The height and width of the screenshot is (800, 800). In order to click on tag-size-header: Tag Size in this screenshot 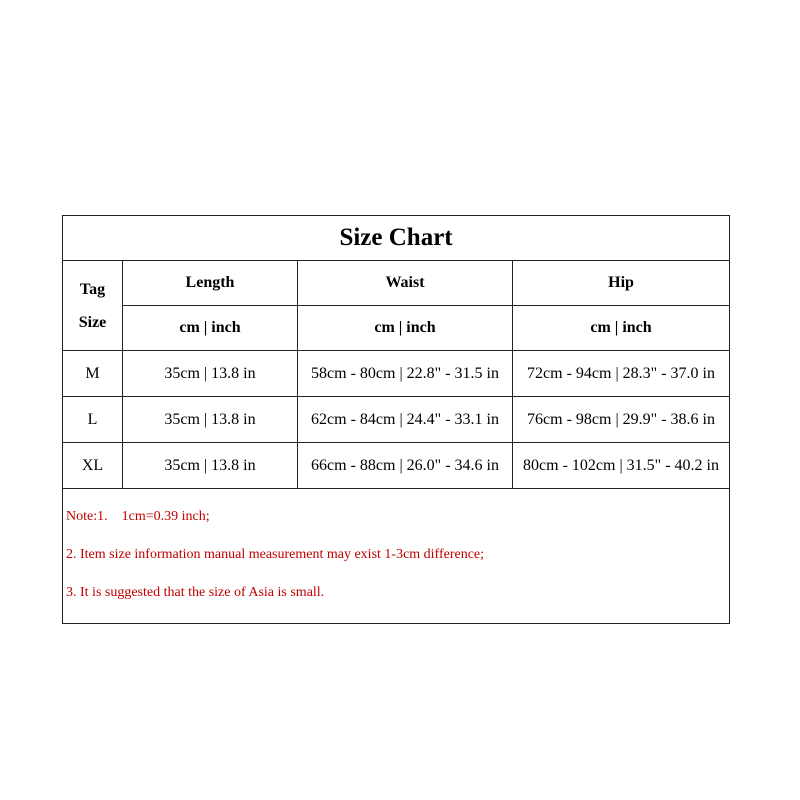, I will do `click(92, 305)`.